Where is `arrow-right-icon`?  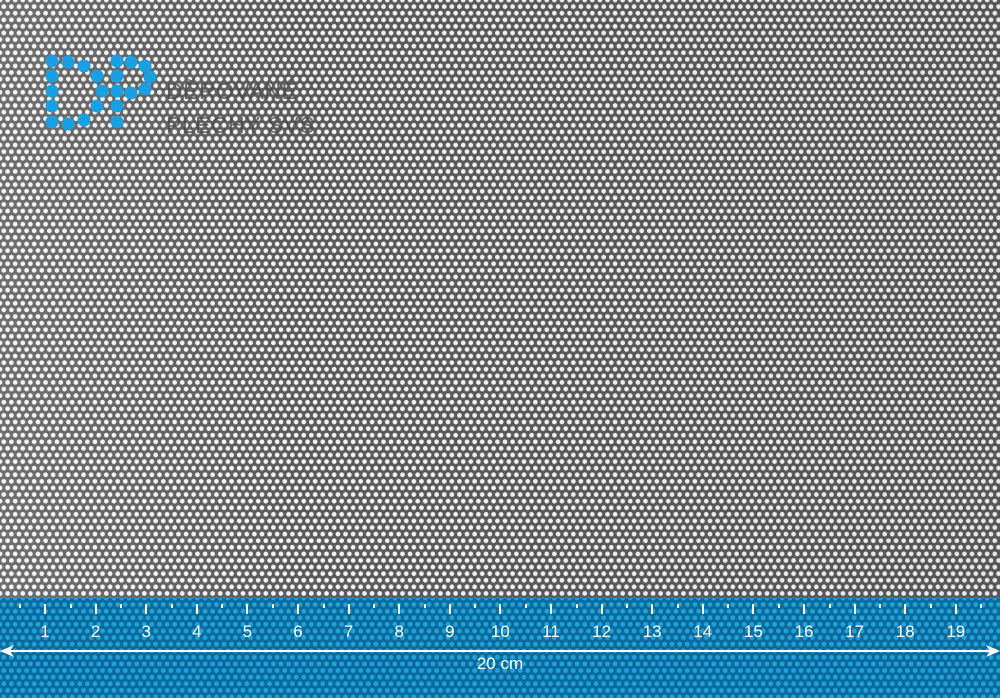 arrow-right-icon is located at coordinates (993, 651).